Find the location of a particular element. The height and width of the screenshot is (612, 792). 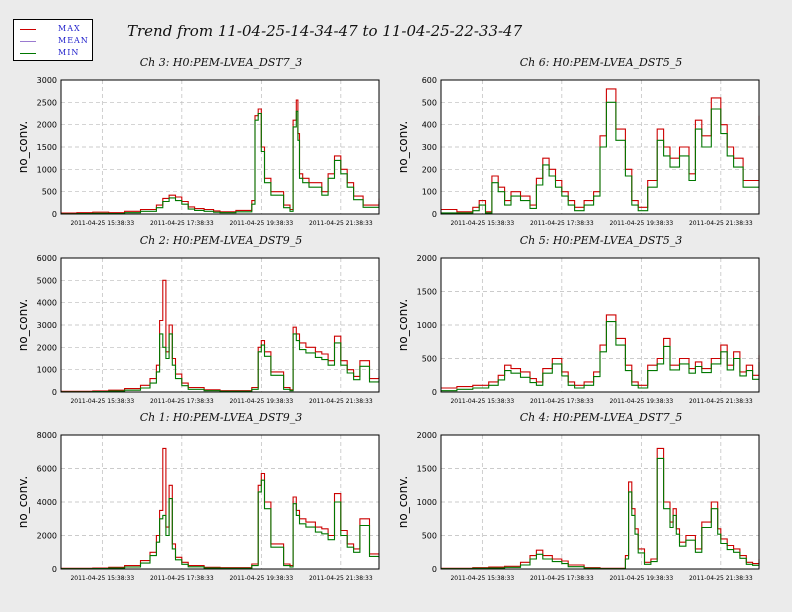

ch4-ylabel: no_conv. is located at coordinates (403, 502).